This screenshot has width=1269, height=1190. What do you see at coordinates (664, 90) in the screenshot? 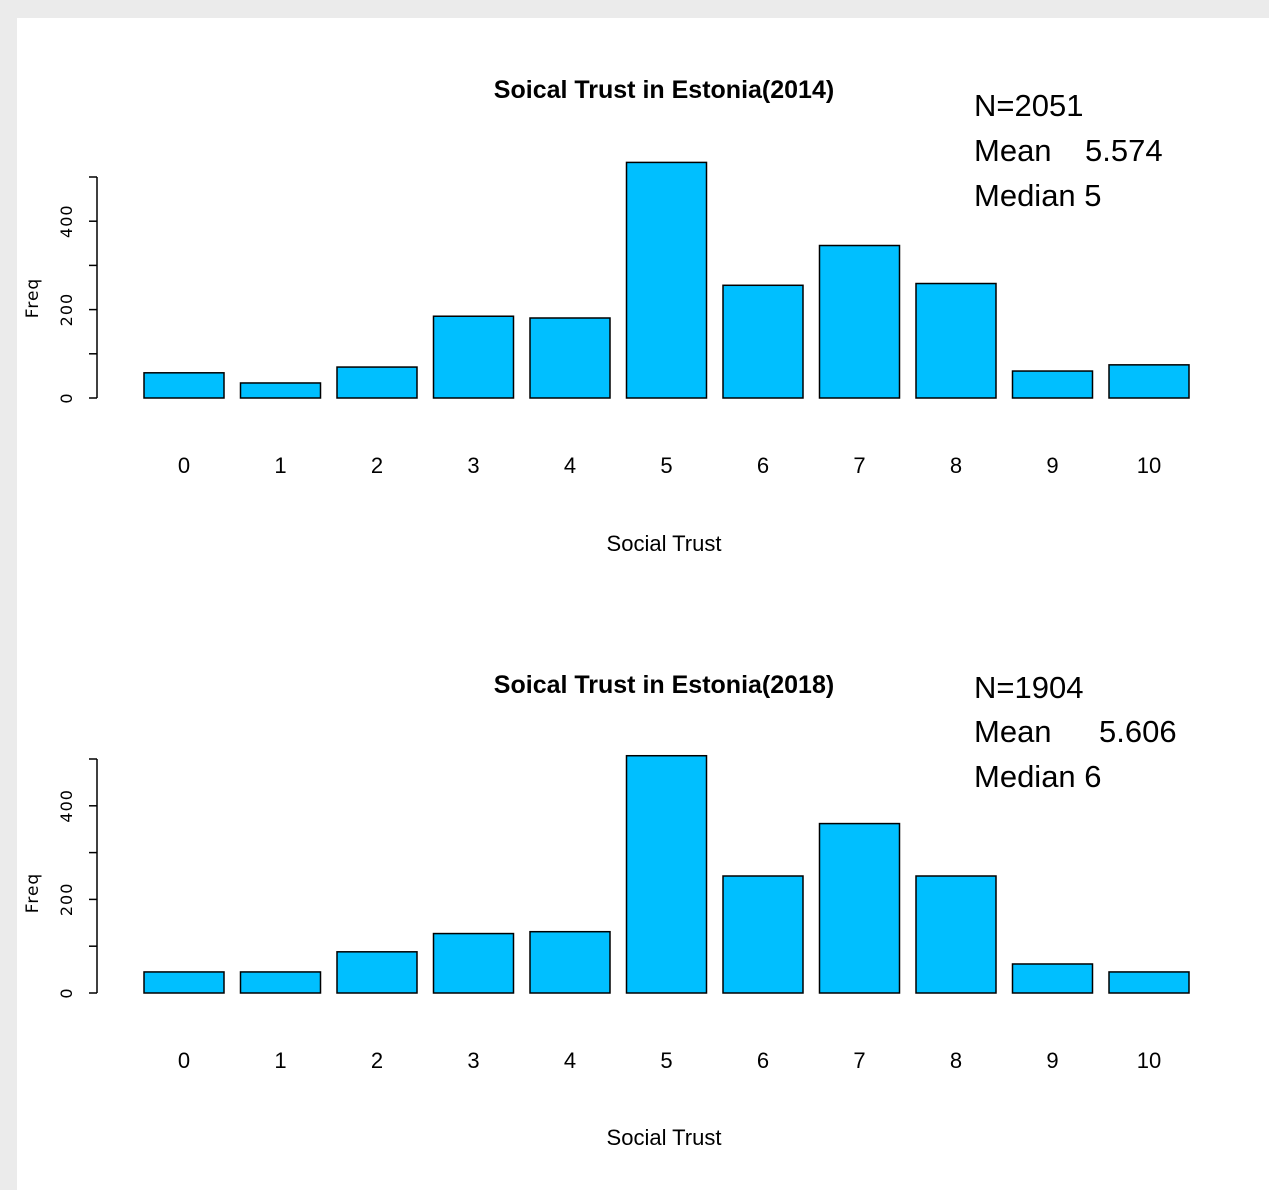
I see `chart-title: Soical Trust in Estonia(2014)` at bounding box center [664, 90].